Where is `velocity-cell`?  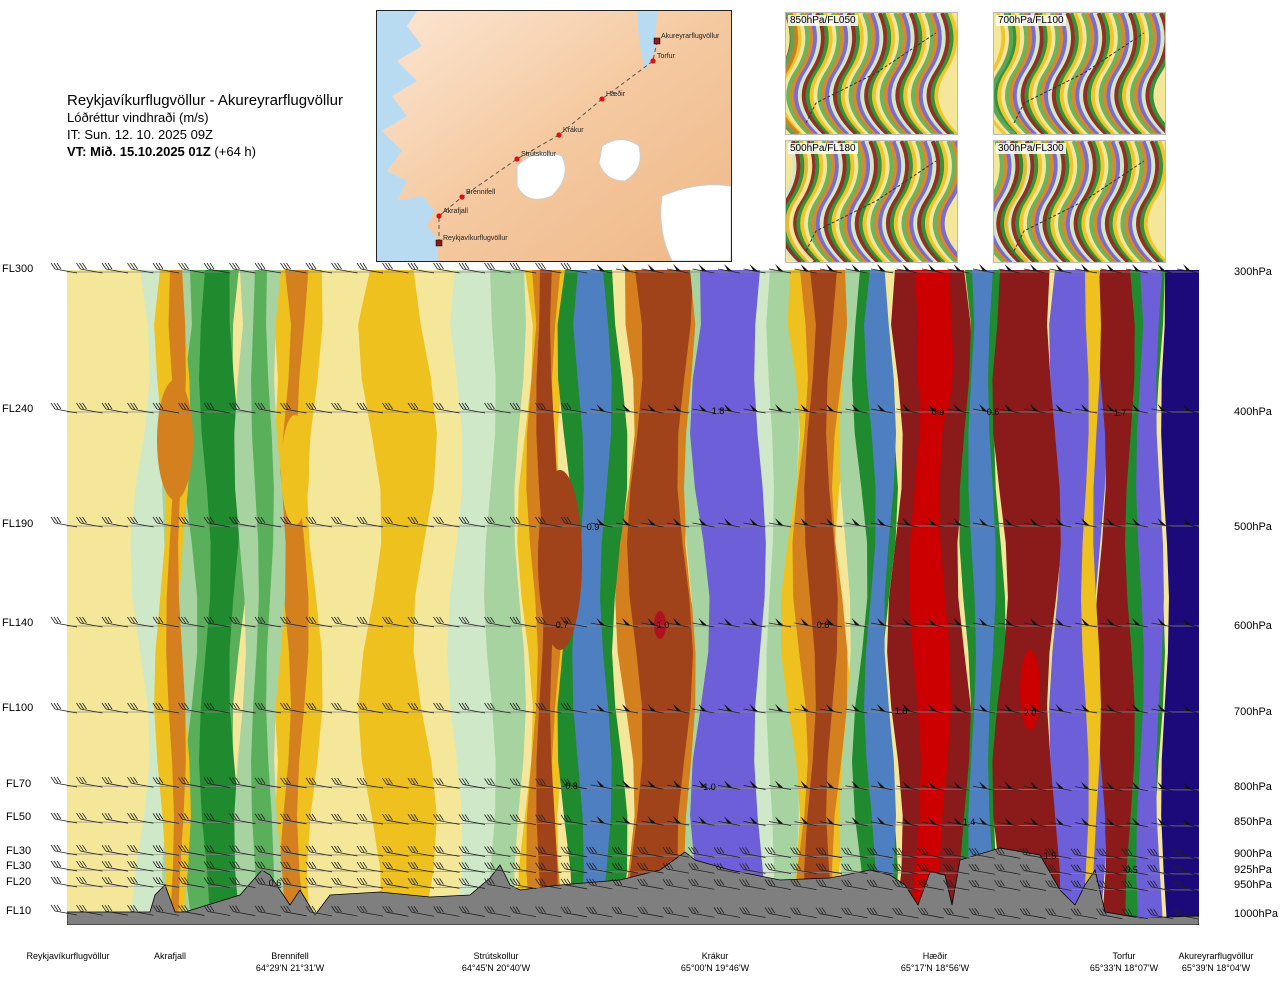 velocity-cell is located at coordinates (935, 360).